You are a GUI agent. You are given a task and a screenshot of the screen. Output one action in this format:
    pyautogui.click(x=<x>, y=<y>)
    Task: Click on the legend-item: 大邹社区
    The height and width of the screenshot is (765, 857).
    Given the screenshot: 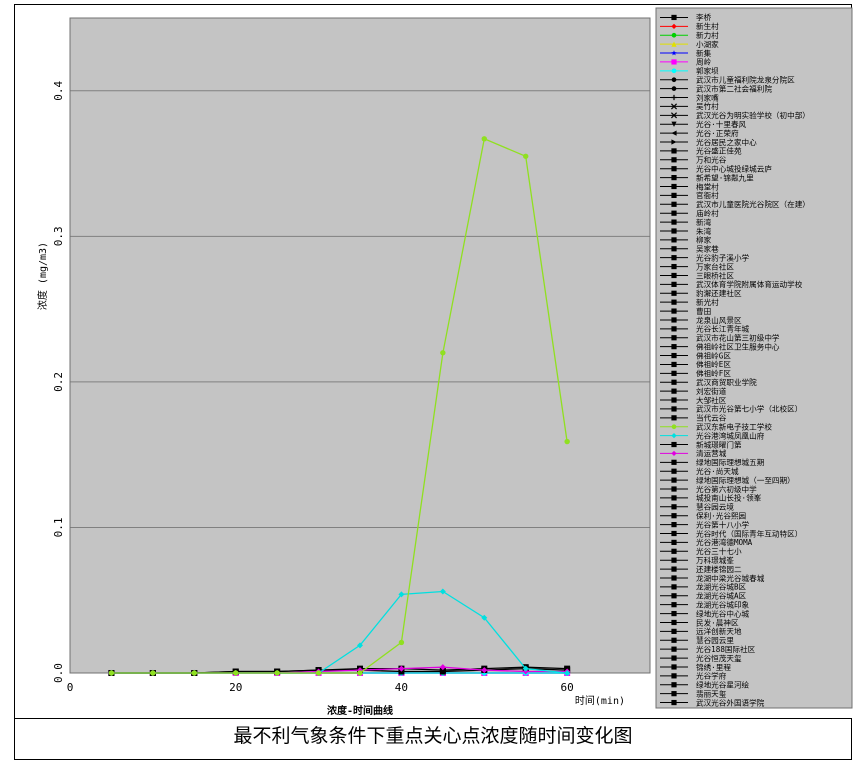 What is the action you would take?
    pyautogui.click(x=693, y=400)
    